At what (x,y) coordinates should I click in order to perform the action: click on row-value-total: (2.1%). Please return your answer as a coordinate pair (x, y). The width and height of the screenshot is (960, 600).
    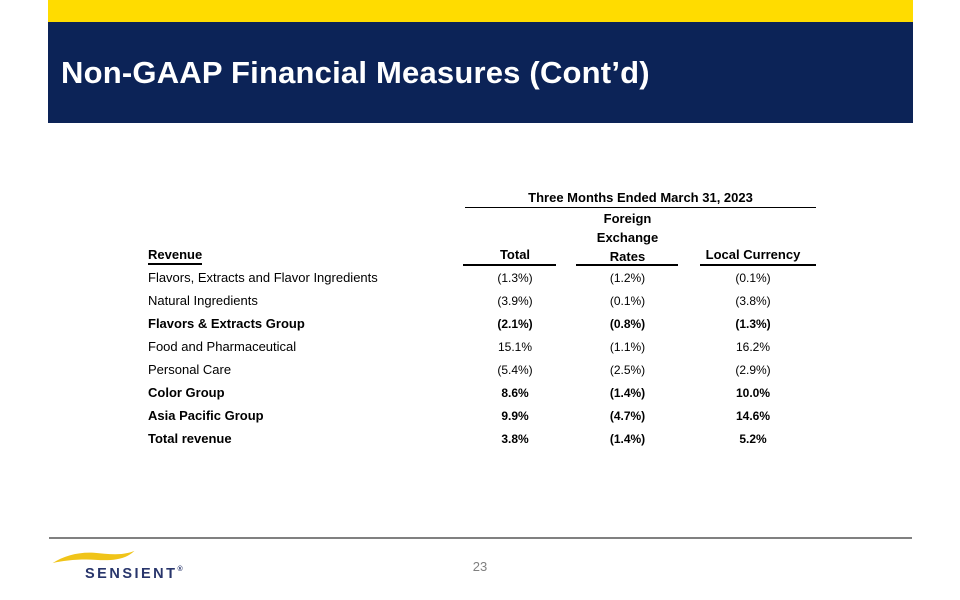
    Looking at the image, I should click on (515, 323).